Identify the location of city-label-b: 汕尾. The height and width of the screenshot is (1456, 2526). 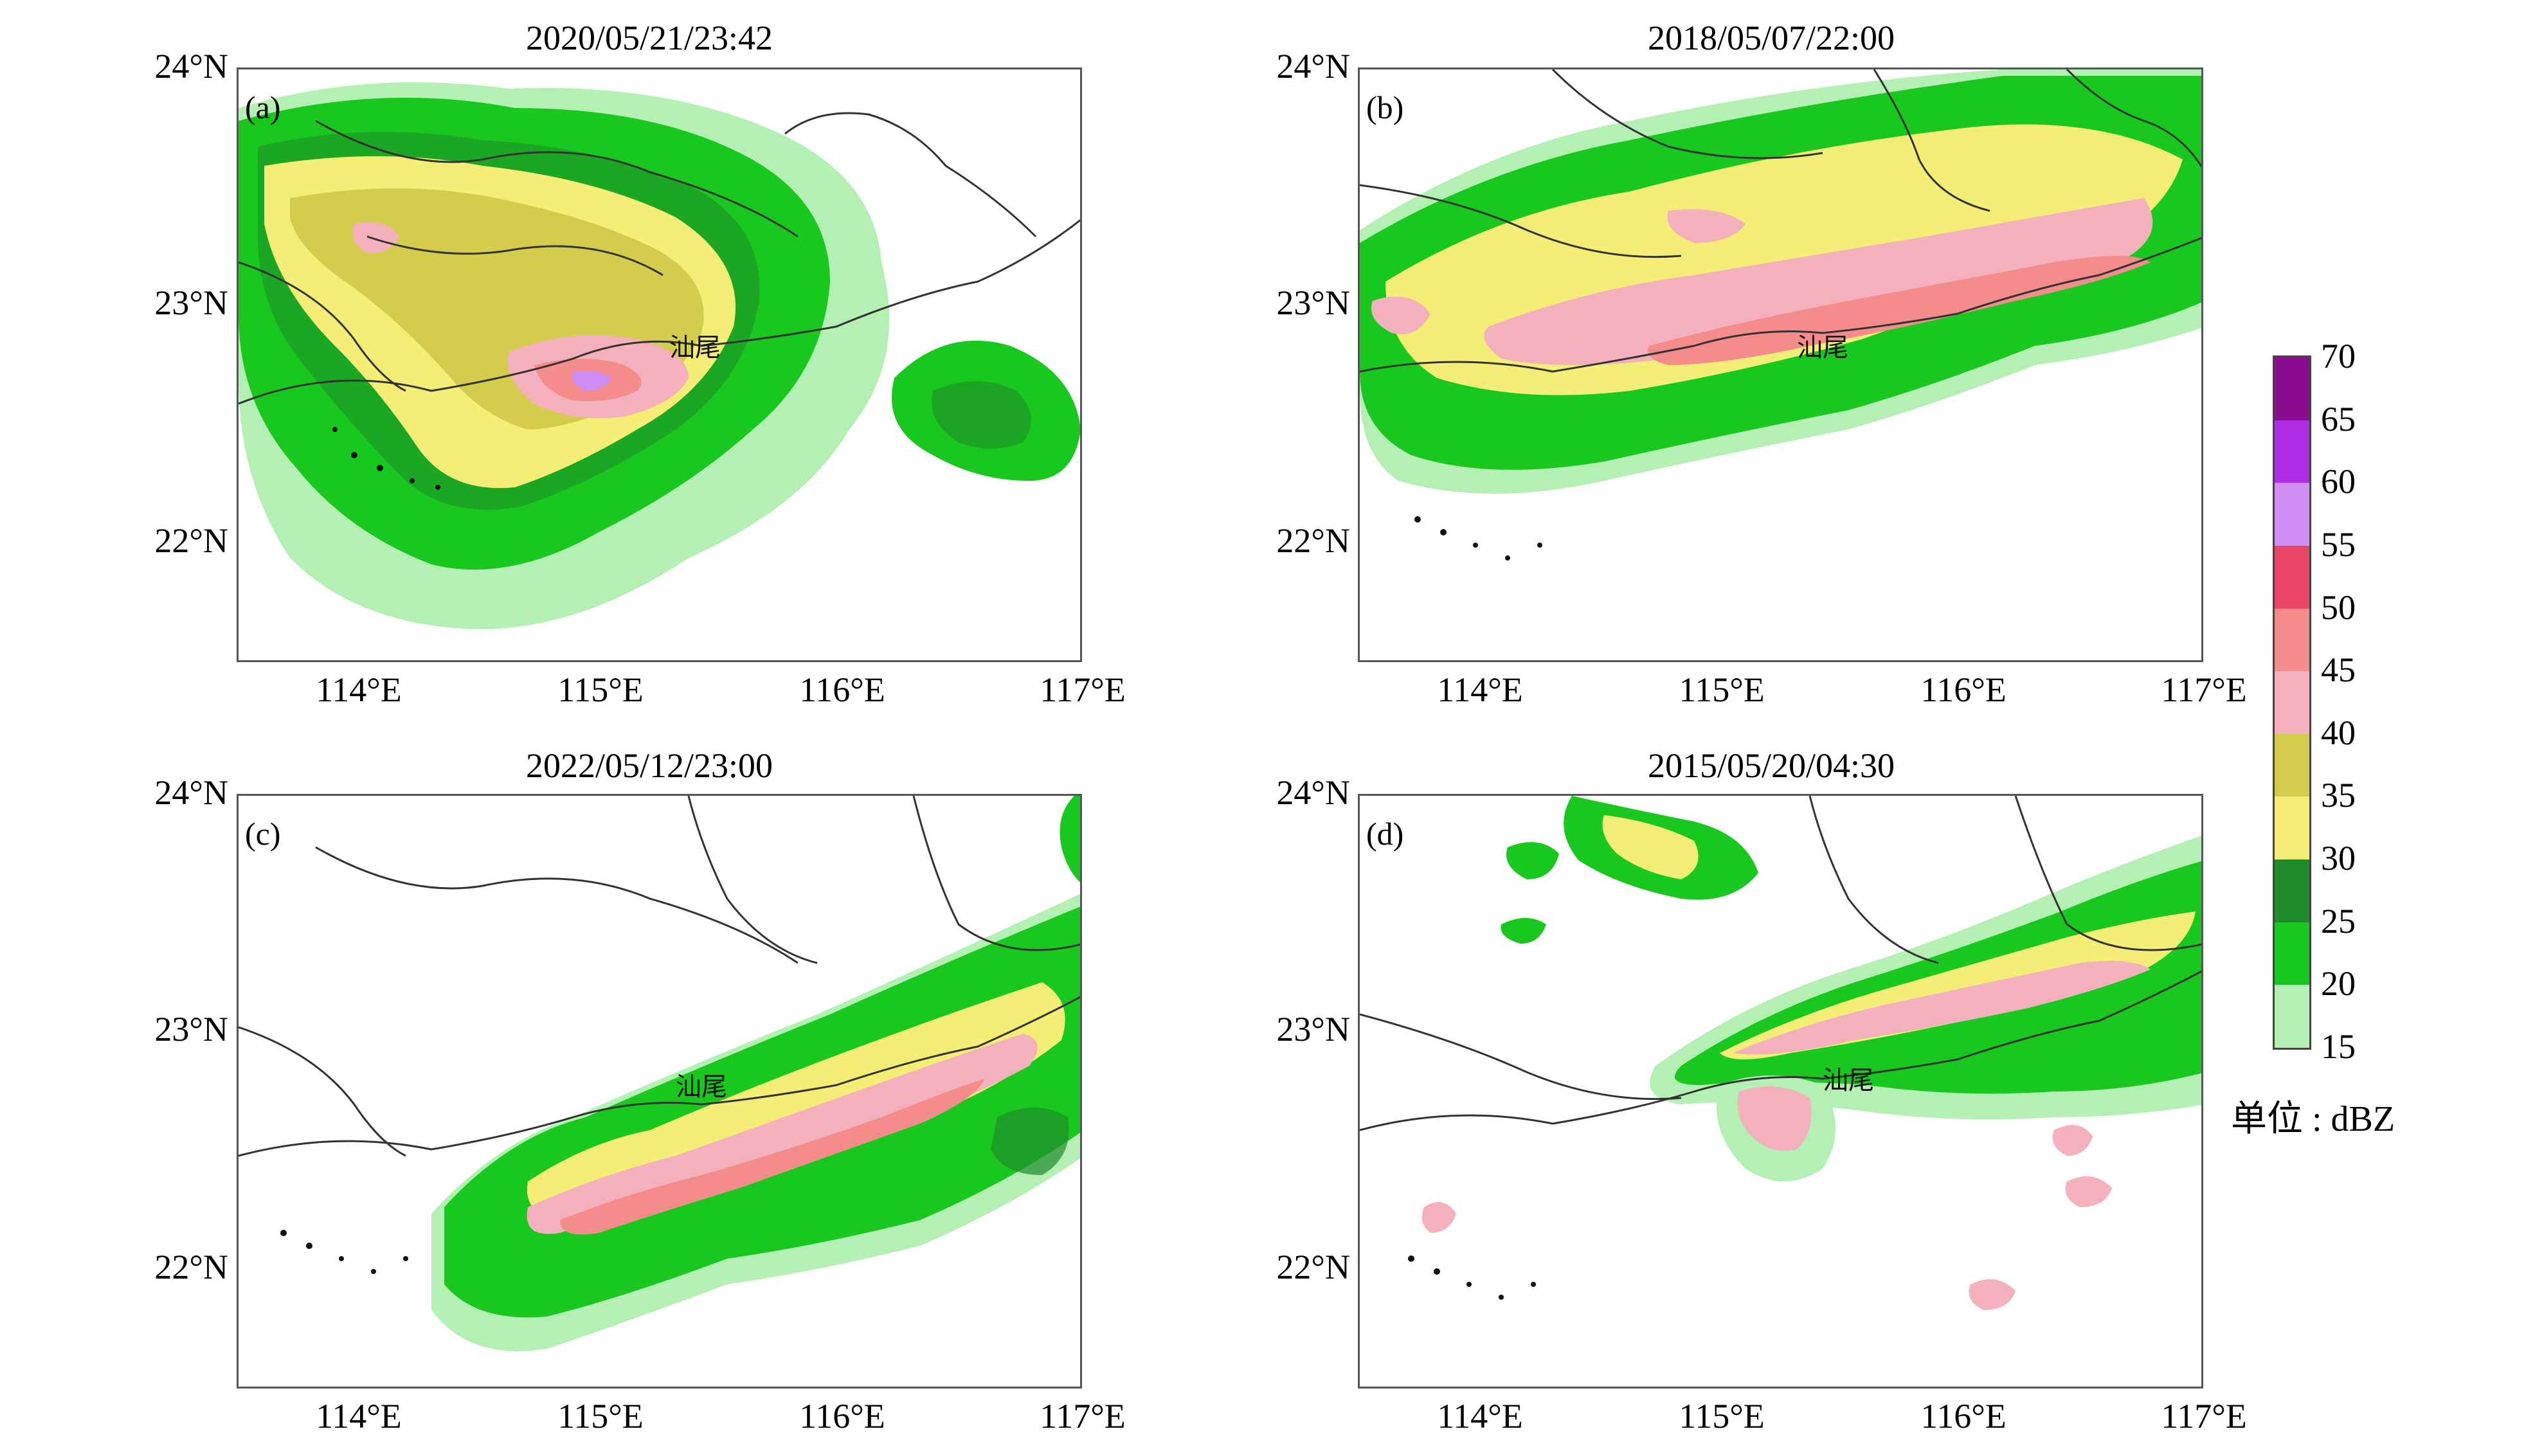
(1823, 348).